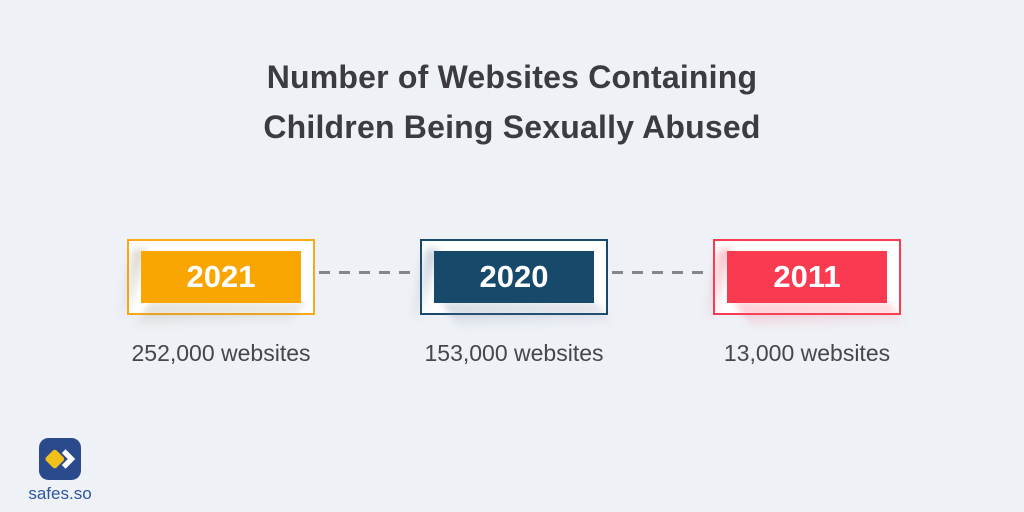 The width and height of the screenshot is (1024, 512). What do you see at coordinates (512, 127) in the screenshot?
I see `title-line-2: Children Being Sexually Abused` at bounding box center [512, 127].